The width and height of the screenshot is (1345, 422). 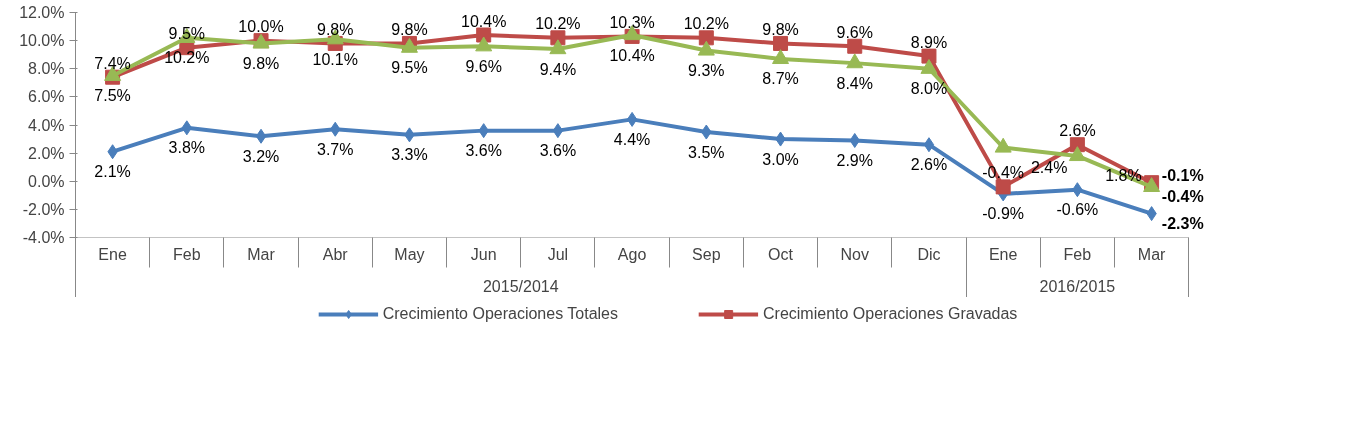 What do you see at coordinates (335, 149) in the screenshot?
I see `data-label: 3.7%` at bounding box center [335, 149].